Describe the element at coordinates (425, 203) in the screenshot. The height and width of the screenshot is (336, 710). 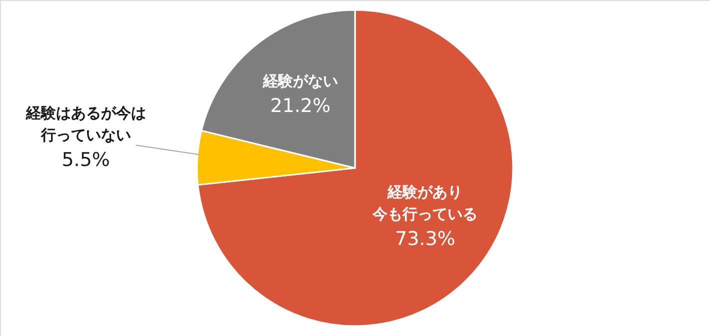
I see `slice-label: 経験があり今も行っている` at that location.